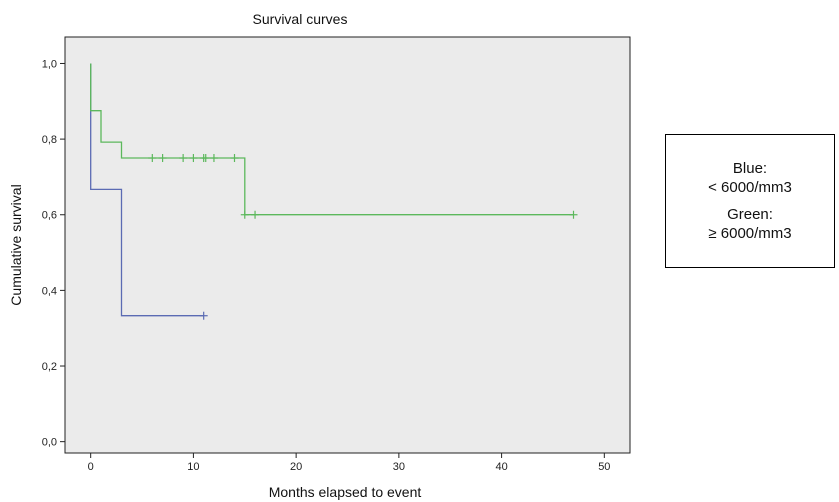 Image resolution: width=839 pixels, height=502 pixels. What do you see at coordinates (49, 140) in the screenshot?
I see `y-tick-label: 0,8` at bounding box center [49, 140].